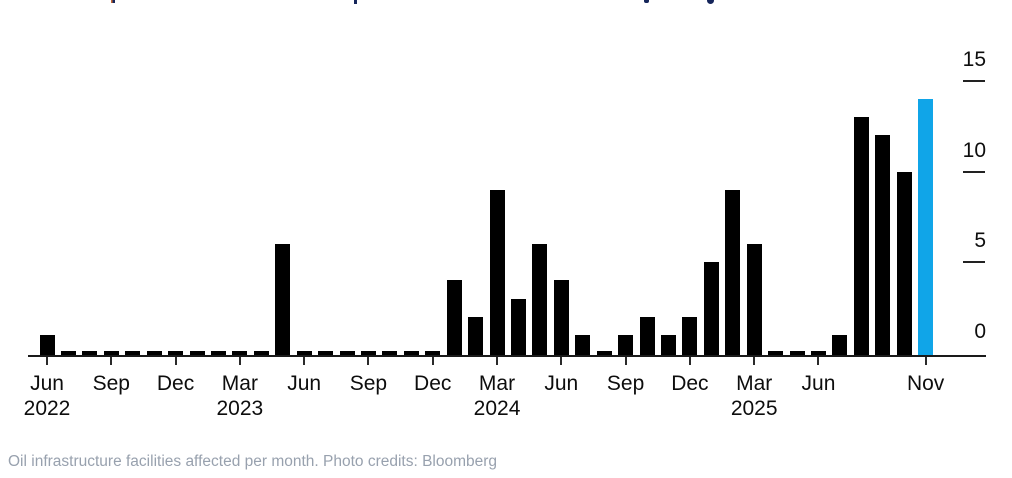 This screenshot has height=478, width=1012. What do you see at coordinates (175, 383) in the screenshot?
I see `x-tick-label-dec-2022: Dec` at bounding box center [175, 383].